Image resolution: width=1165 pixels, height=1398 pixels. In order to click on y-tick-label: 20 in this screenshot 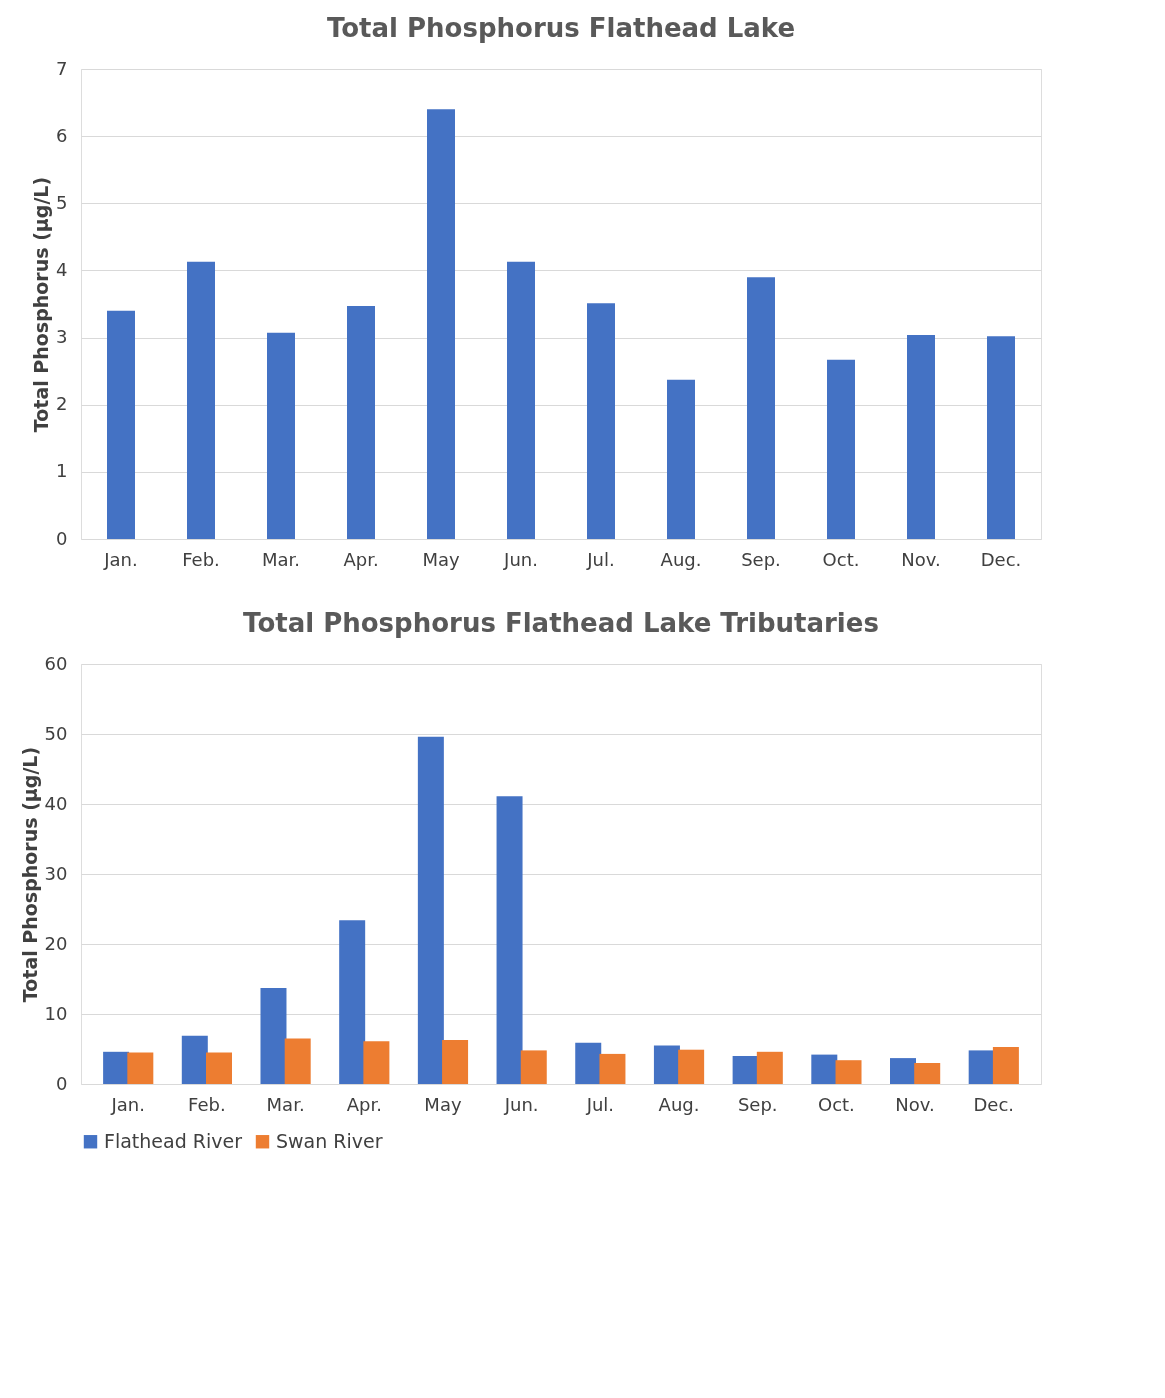, I will do `click(56, 943)`.